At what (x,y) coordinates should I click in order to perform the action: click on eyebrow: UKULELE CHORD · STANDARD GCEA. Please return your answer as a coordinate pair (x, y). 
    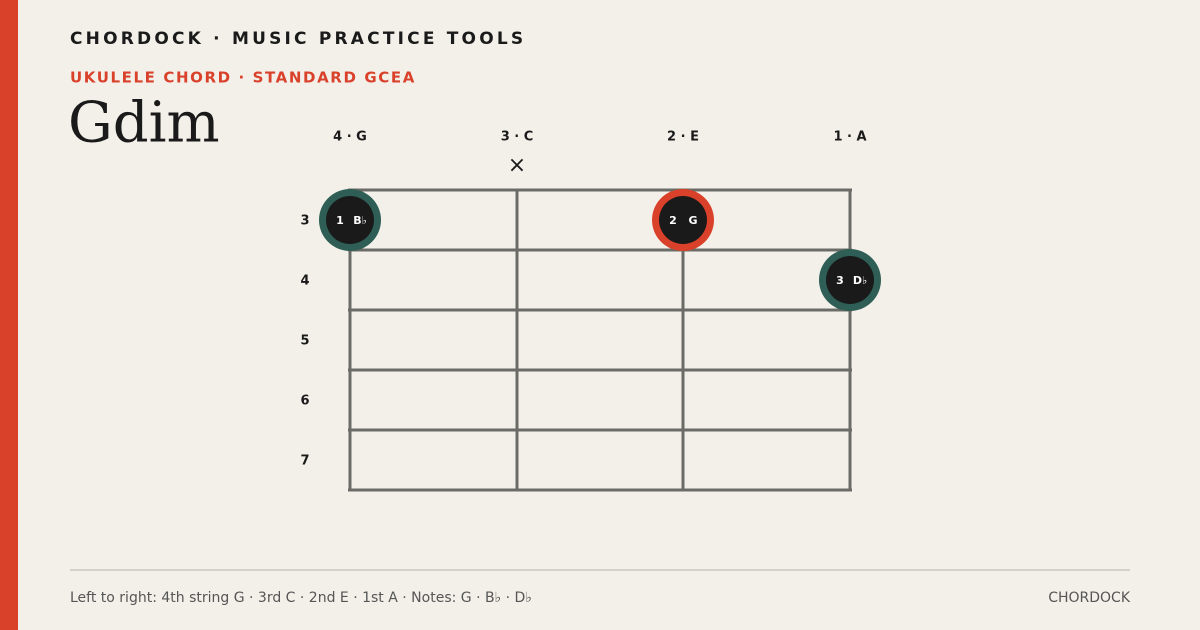
    Looking at the image, I should click on (243, 78).